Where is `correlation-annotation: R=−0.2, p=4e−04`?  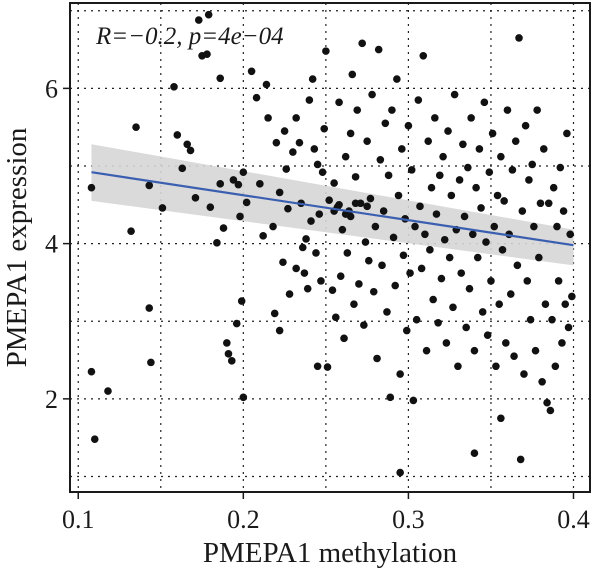 correlation-annotation: R=−0.2, p=4e−04 is located at coordinates (189, 36).